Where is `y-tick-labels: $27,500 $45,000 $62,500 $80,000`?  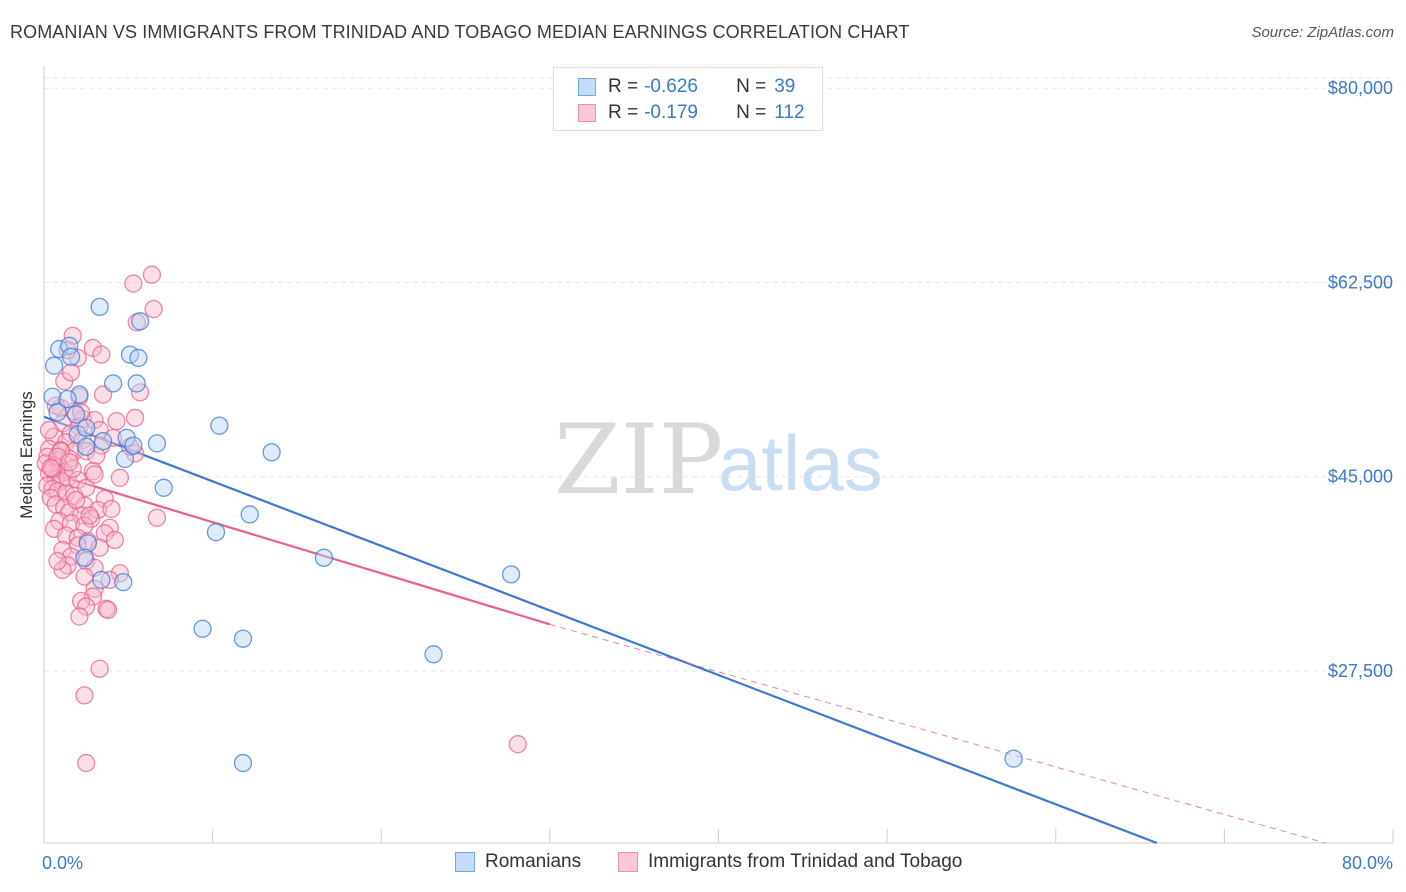
y-tick-labels: $27,500 $45,000 $62,500 $80,000 is located at coordinates (1360, 379).